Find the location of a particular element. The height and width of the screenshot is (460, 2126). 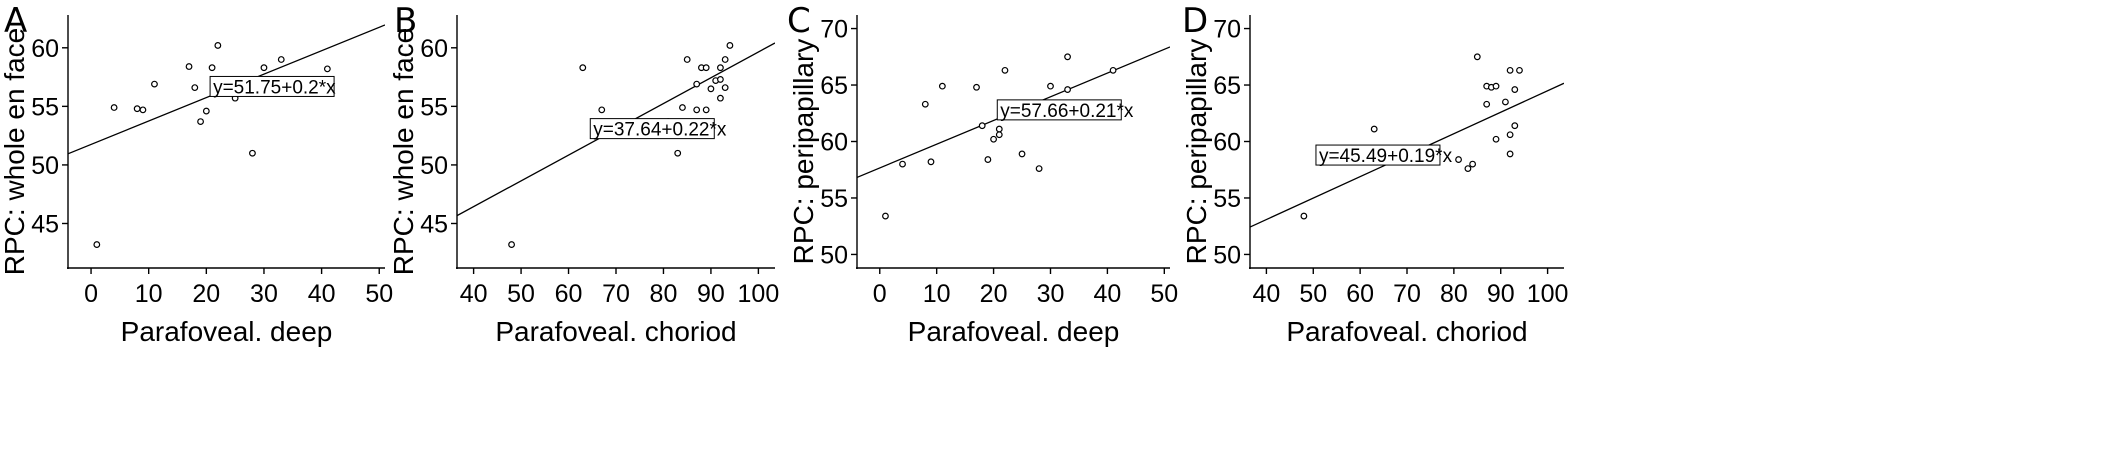

panel-d-y-tick-label: 70 is located at coordinates (1227, 30).